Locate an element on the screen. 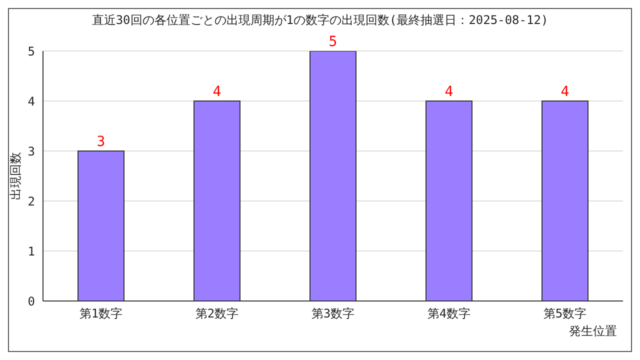  chart-title: 直近30回の各位置ごとの出現周期が1の数字の出現回数(最終抽選日：2025-08-12) is located at coordinates (320, 20).